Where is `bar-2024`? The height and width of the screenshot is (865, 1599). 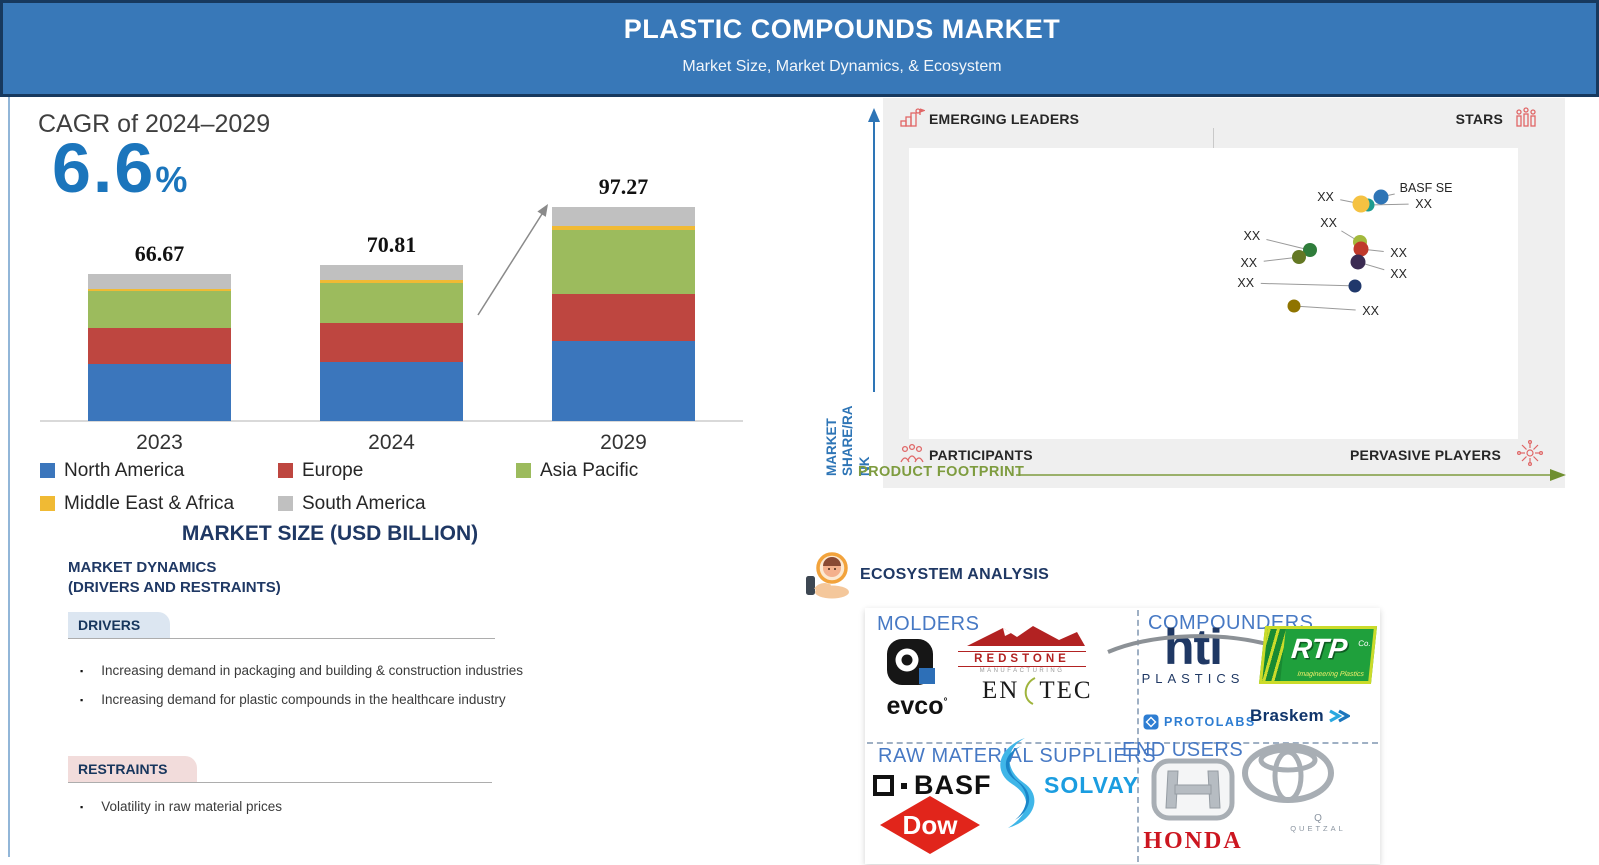
bar-2024 is located at coordinates (391, 343).